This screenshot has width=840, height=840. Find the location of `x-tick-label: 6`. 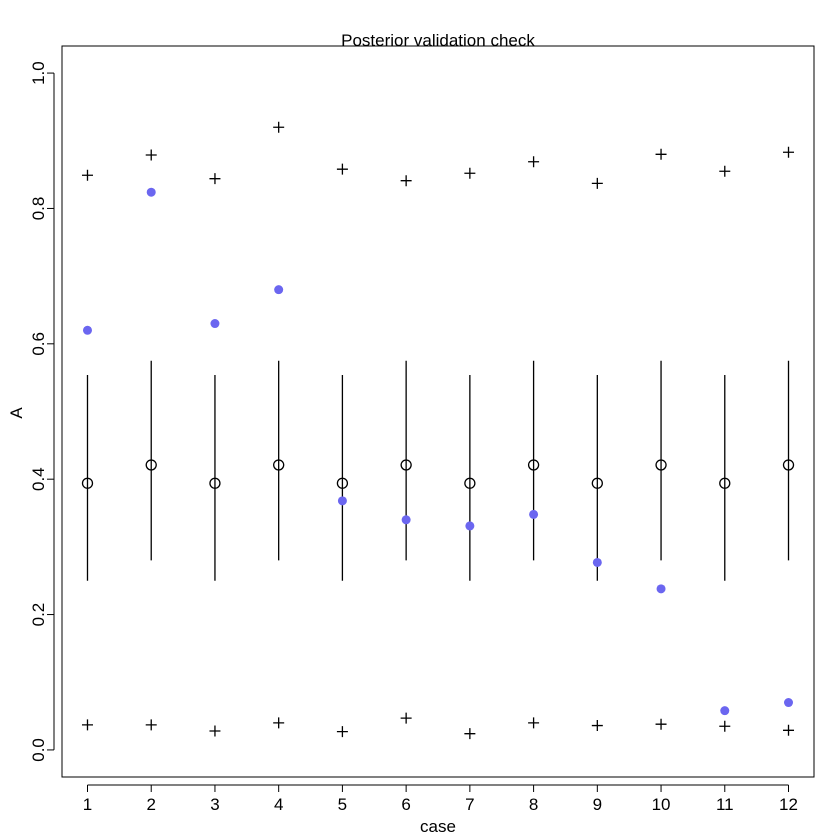

x-tick-label: 6 is located at coordinates (405, 804).